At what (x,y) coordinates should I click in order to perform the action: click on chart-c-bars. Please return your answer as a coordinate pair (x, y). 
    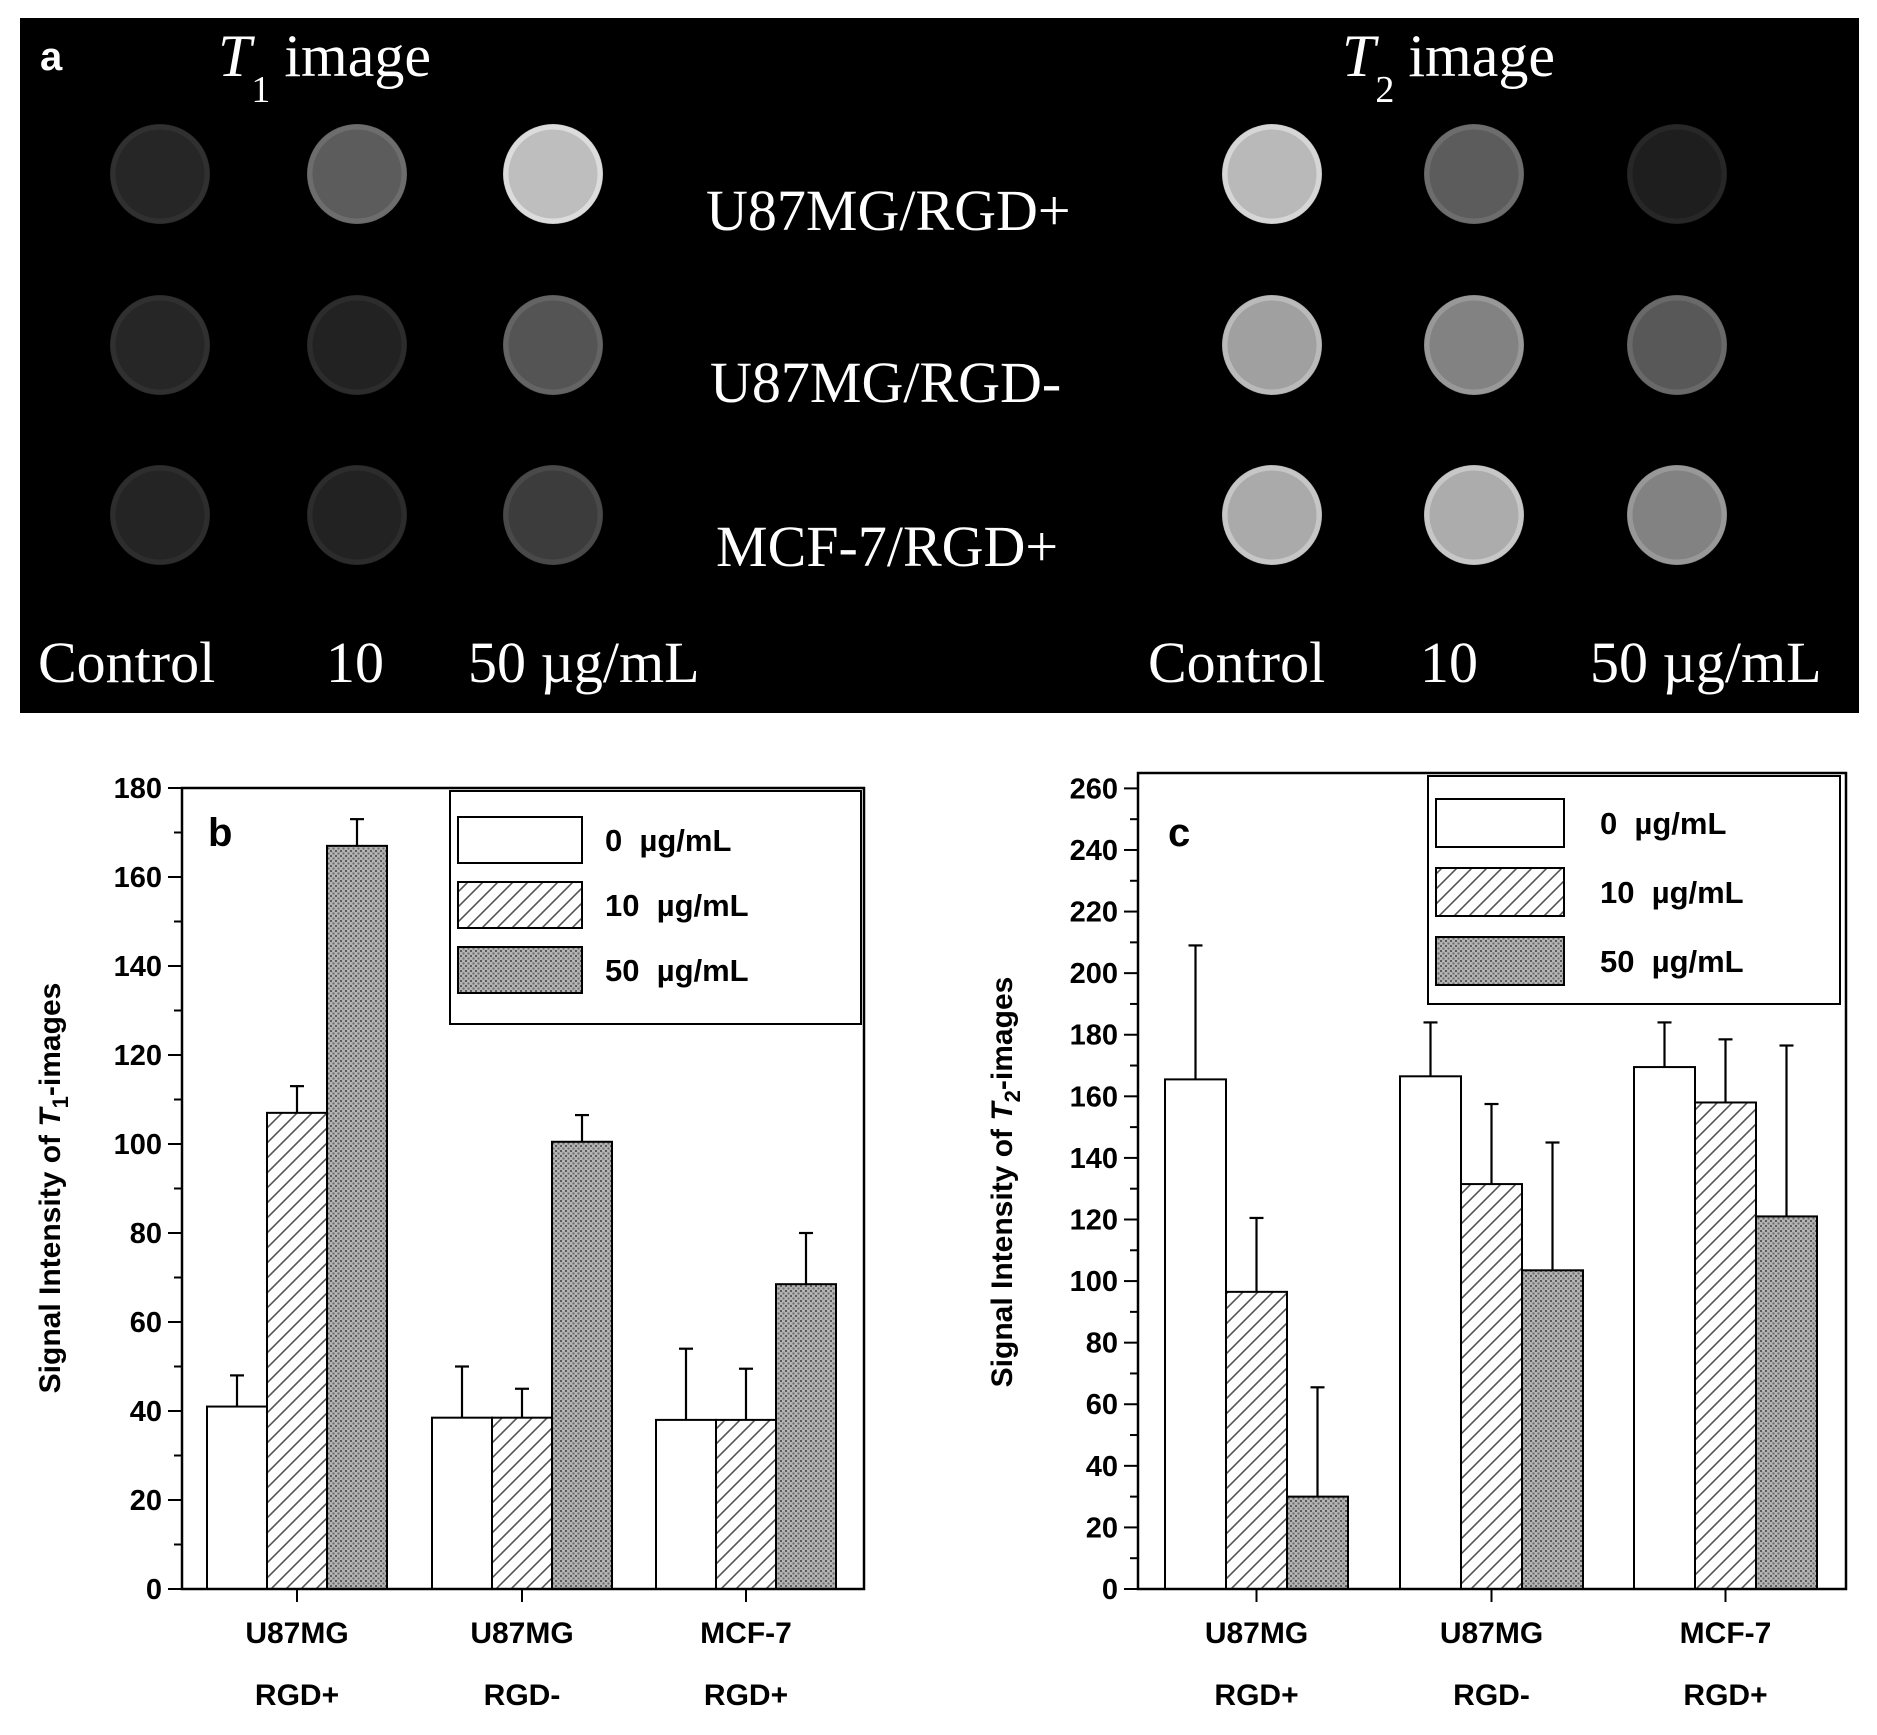
    Looking at the image, I should click on (1491, 1267).